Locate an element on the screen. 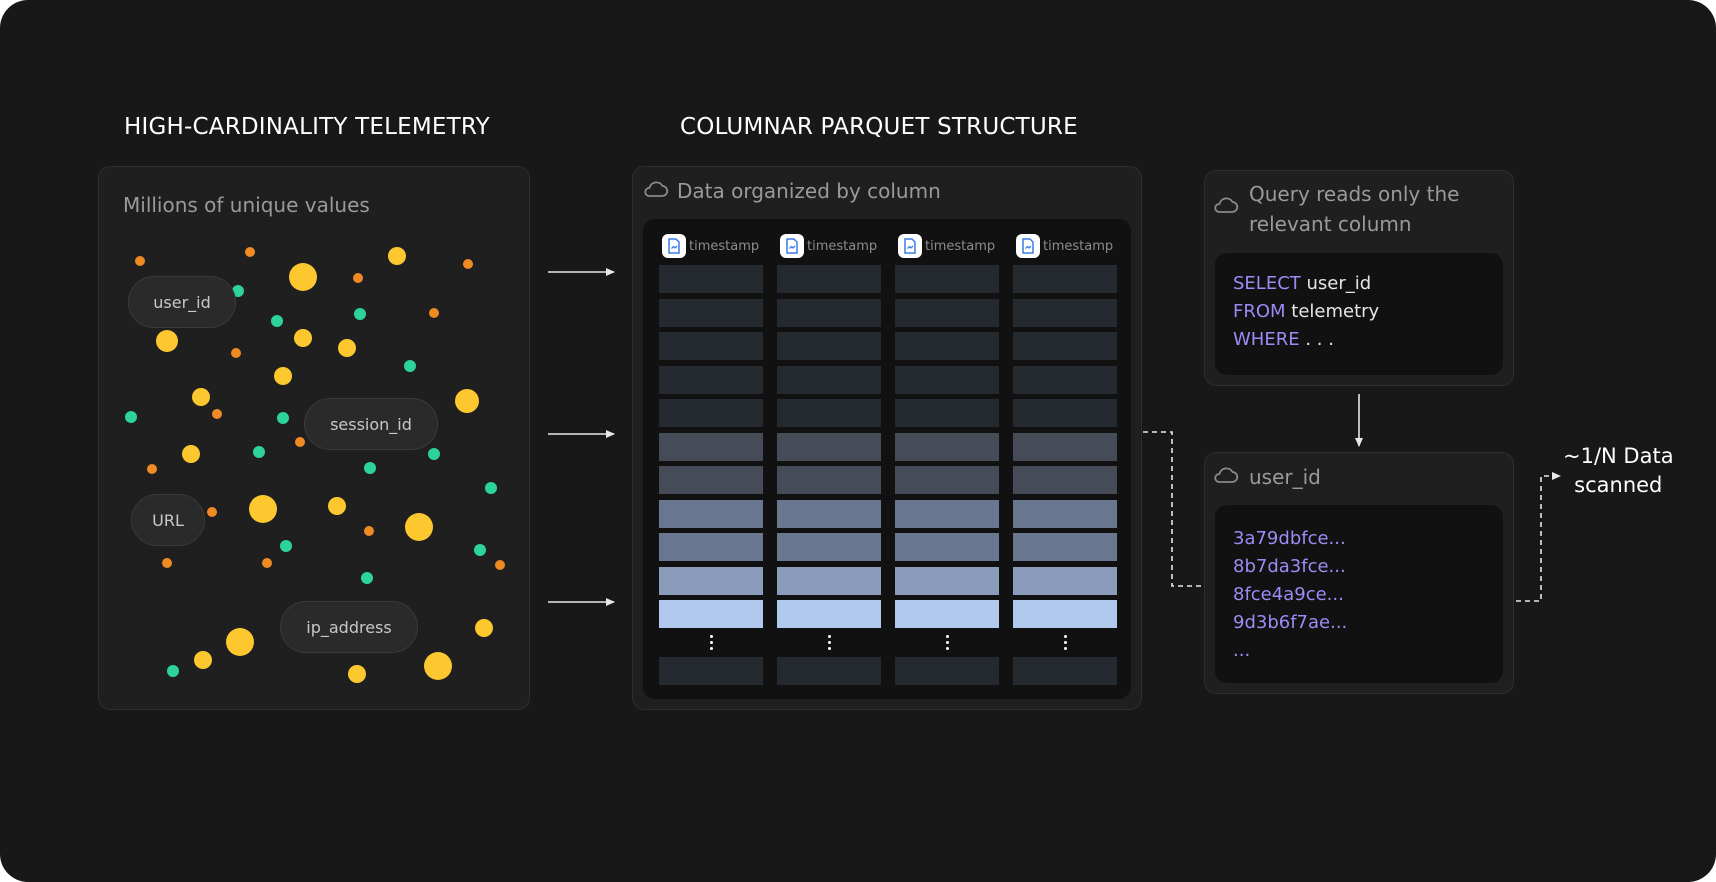 The image size is (1716, 882). sql-line-select: SELECT user_id is located at coordinates (1302, 283).